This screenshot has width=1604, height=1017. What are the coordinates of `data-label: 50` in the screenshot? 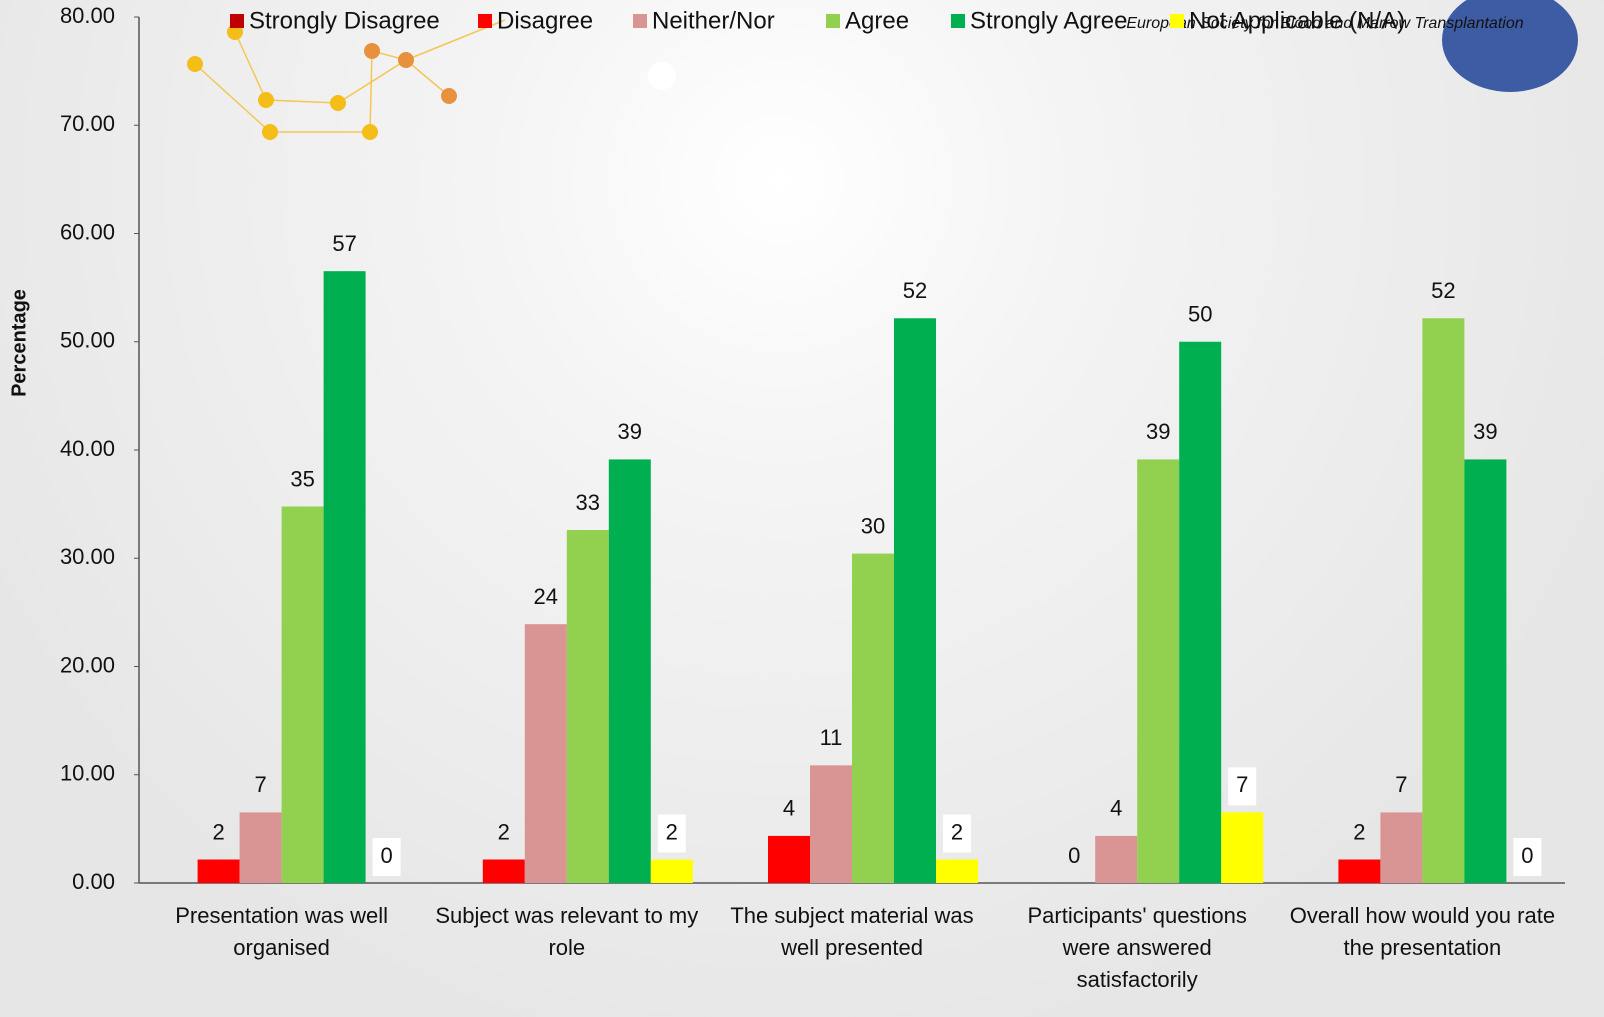 It's located at (1200, 314).